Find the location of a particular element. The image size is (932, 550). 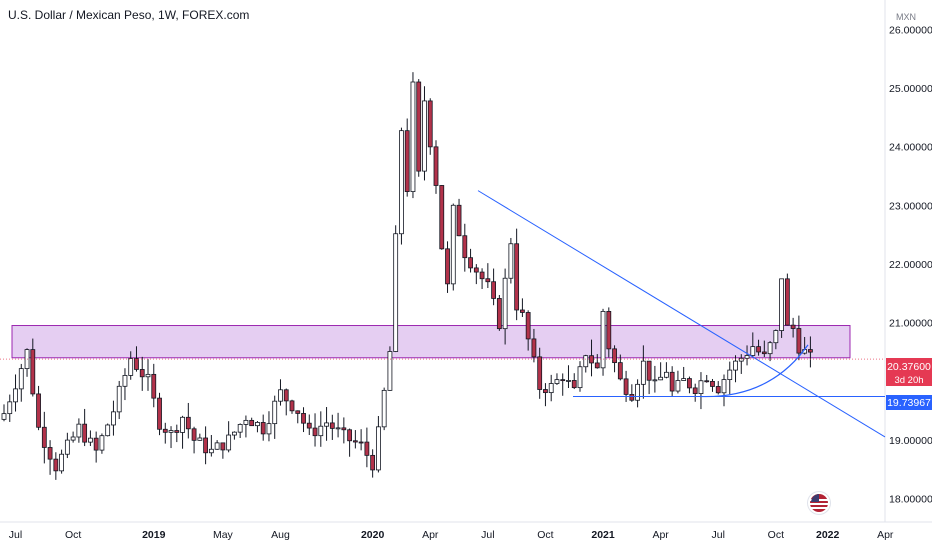

resistance-zone is located at coordinates (431, 342).